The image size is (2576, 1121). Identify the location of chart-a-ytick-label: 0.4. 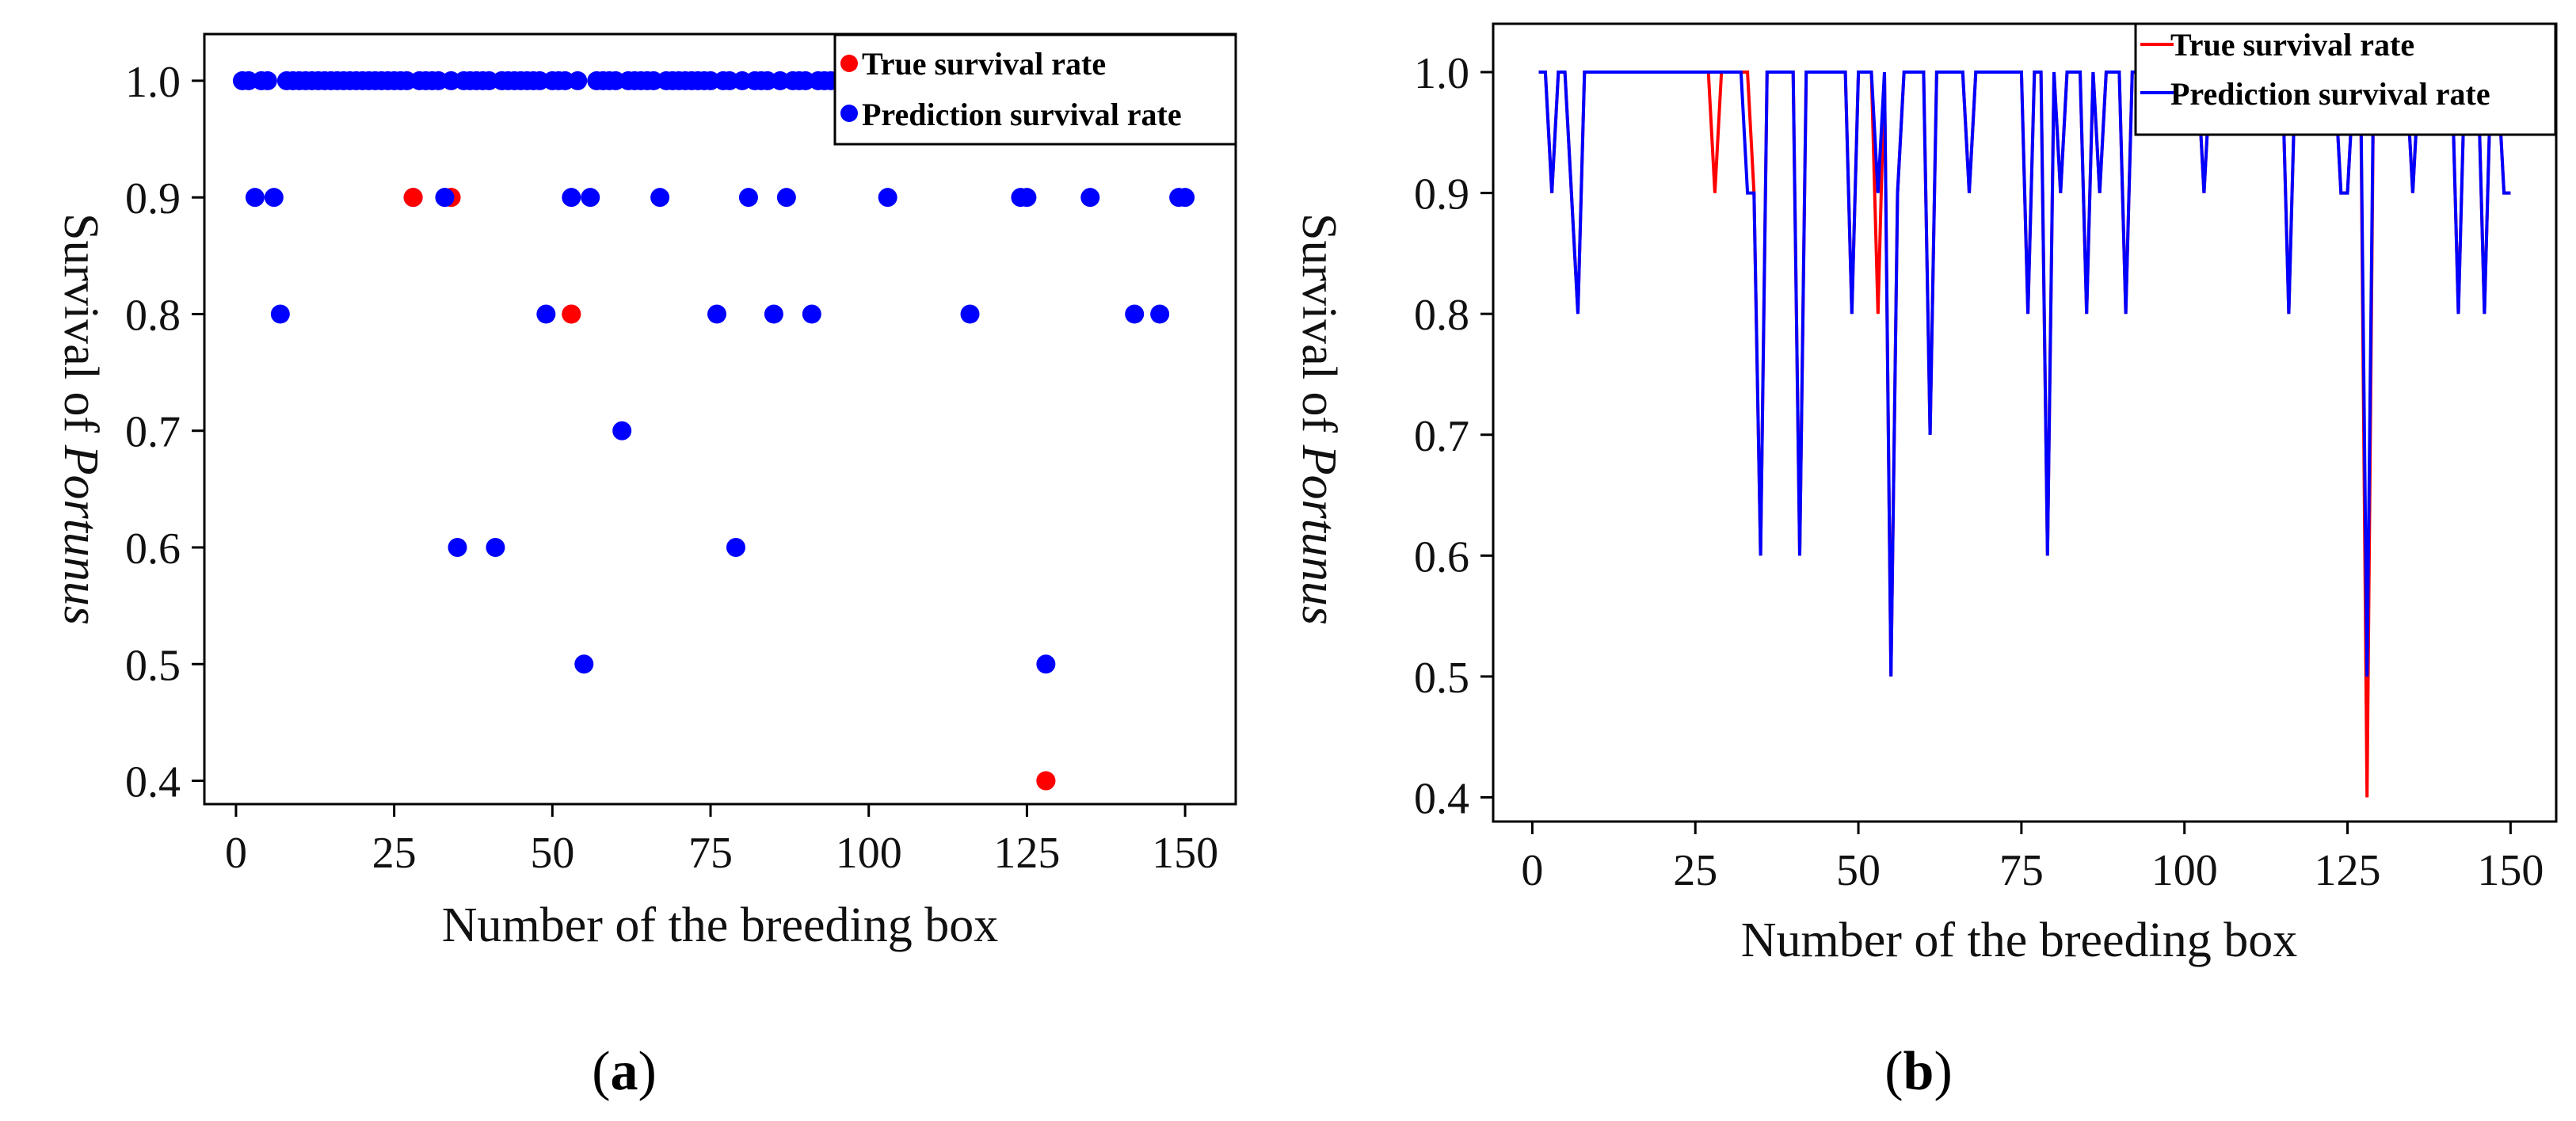
(153, 783).